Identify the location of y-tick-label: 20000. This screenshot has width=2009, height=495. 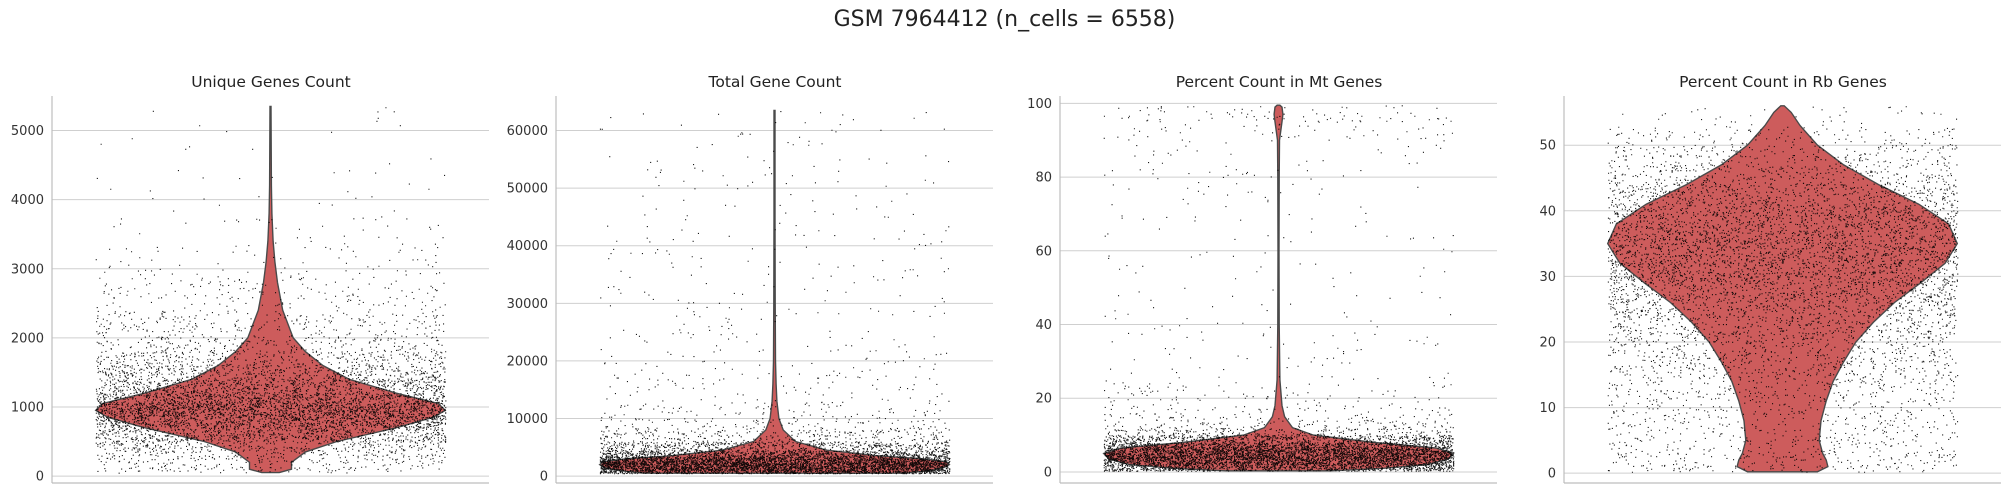
(527, 361).